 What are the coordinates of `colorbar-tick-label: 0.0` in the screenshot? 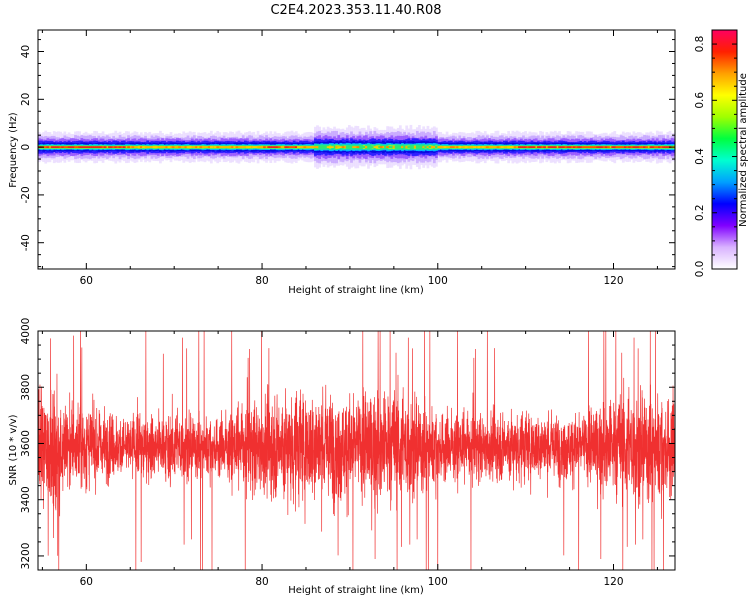 It's located at (700, 269).